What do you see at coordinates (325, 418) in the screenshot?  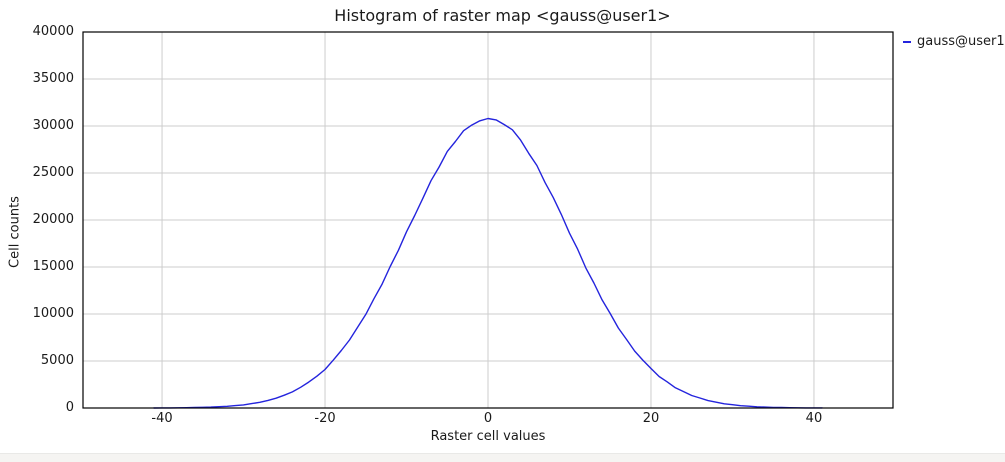 I see `x-tick-label: -20` at bounding box center [325, 418].